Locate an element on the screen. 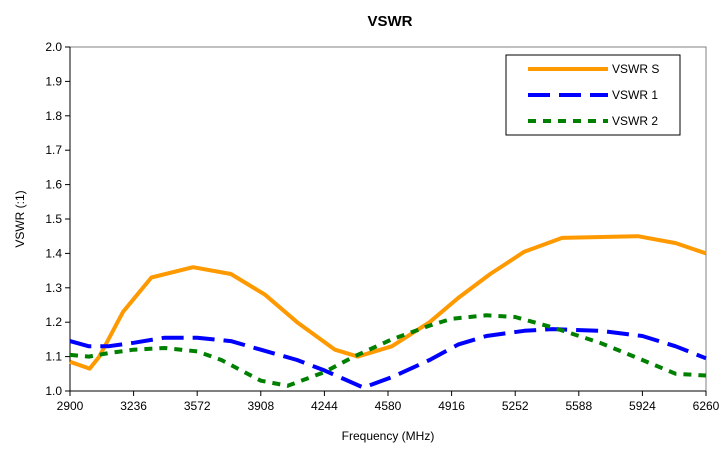 The height and width of the screenshot is (453, 724). y-tick-label: 1.8 is located at coordinates (53, 116).